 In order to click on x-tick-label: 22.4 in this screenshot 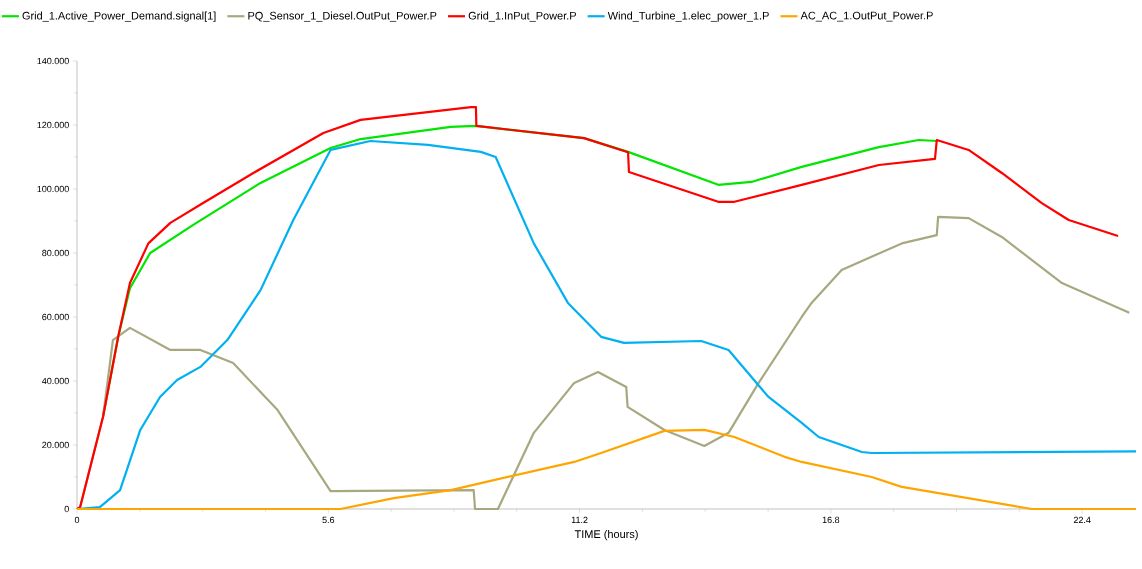, I will do `click(1082, 520)`.